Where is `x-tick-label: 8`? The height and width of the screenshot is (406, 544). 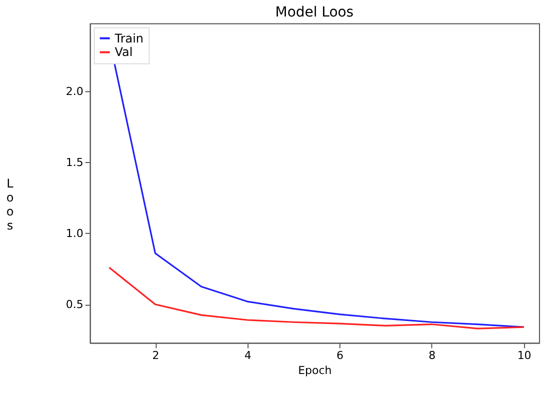
x-tick-label: 8 is located at coordinates (432, 355).